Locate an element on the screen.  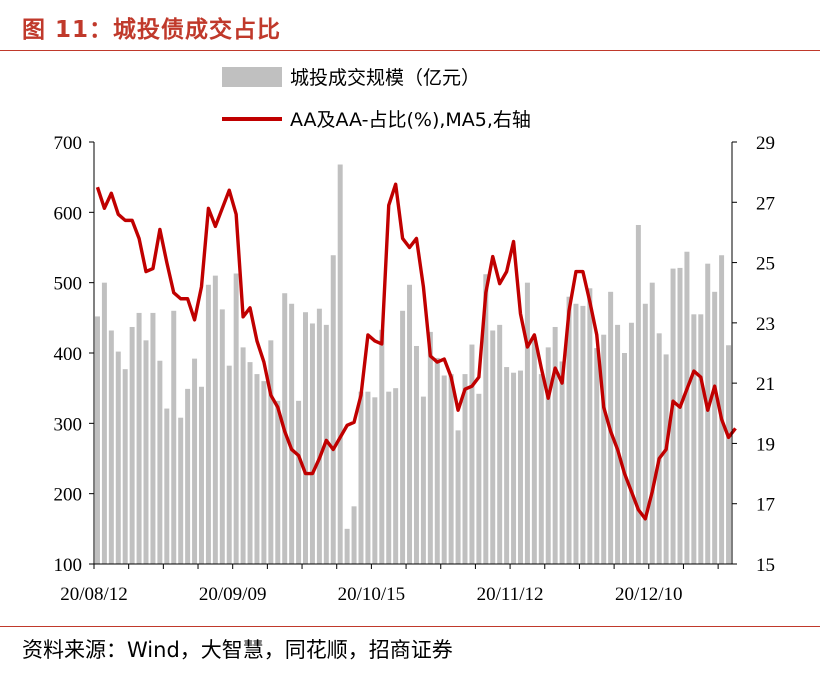
right-tick-label: 19 is located at coordinates (765, 444).